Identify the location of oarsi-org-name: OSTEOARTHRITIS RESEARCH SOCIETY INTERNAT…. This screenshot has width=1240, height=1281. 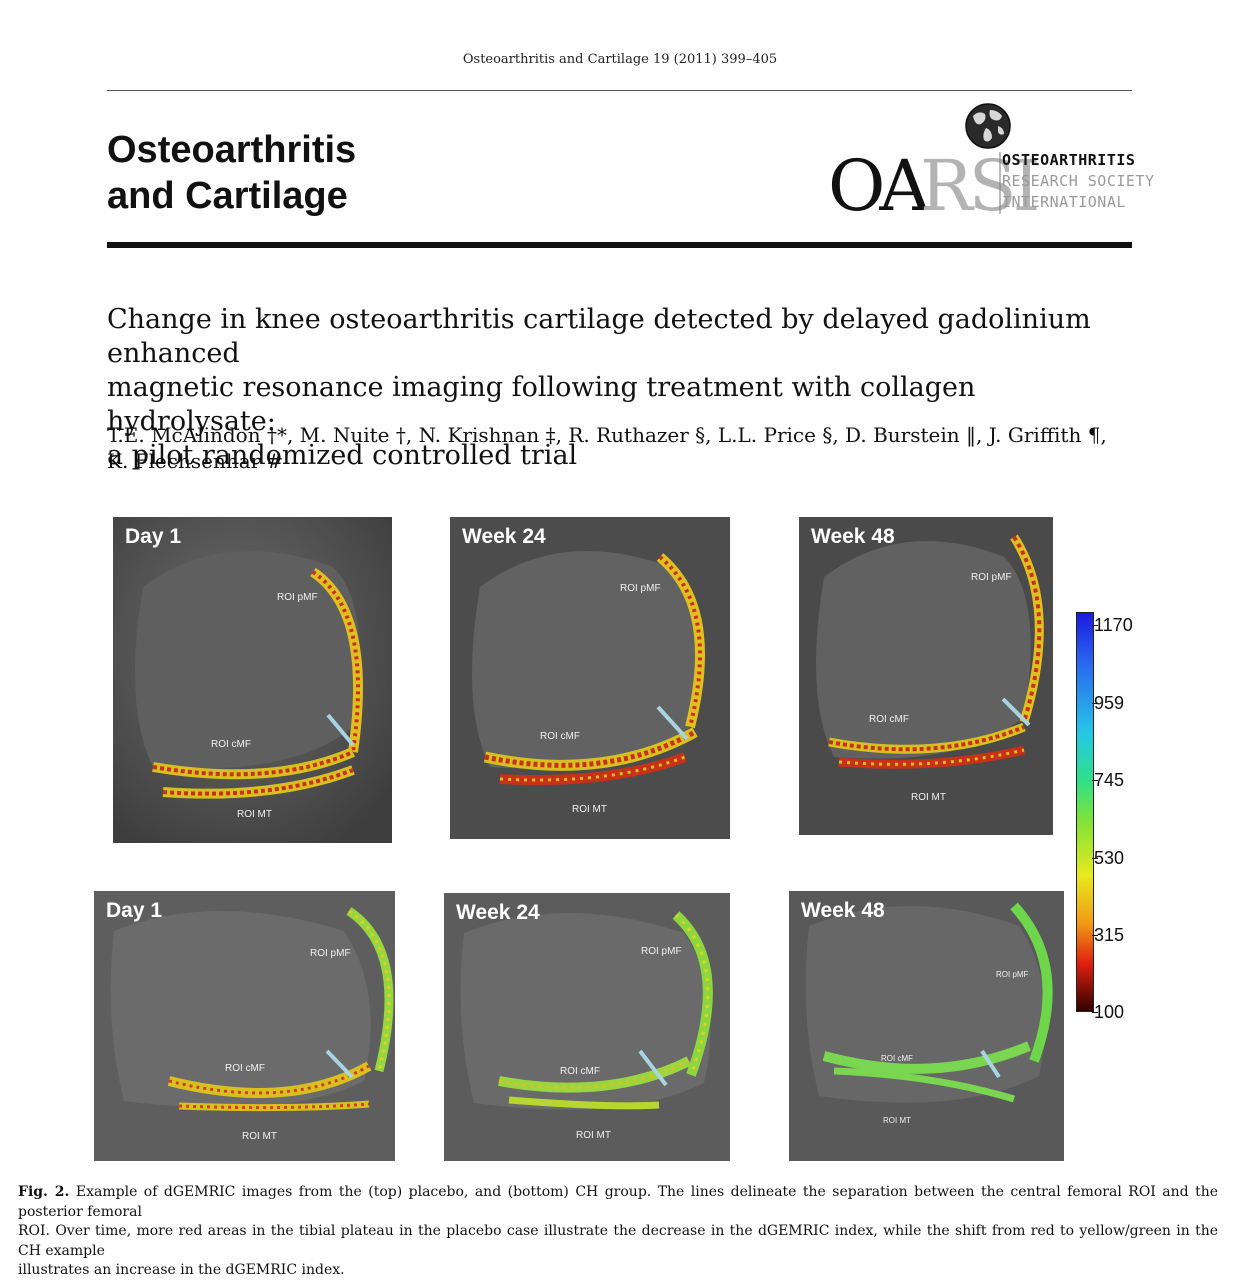
(1078, 181).